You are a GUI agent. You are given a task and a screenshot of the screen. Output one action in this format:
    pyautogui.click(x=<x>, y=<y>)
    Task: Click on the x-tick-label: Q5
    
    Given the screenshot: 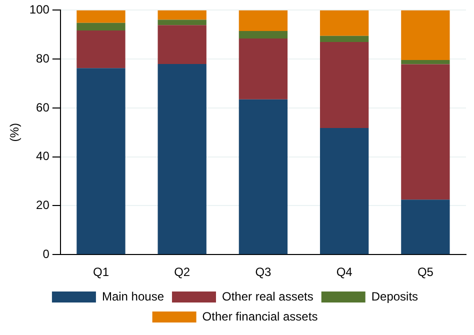 What is the action you would take?
    pyautogui.click(x=425, y=272)
    